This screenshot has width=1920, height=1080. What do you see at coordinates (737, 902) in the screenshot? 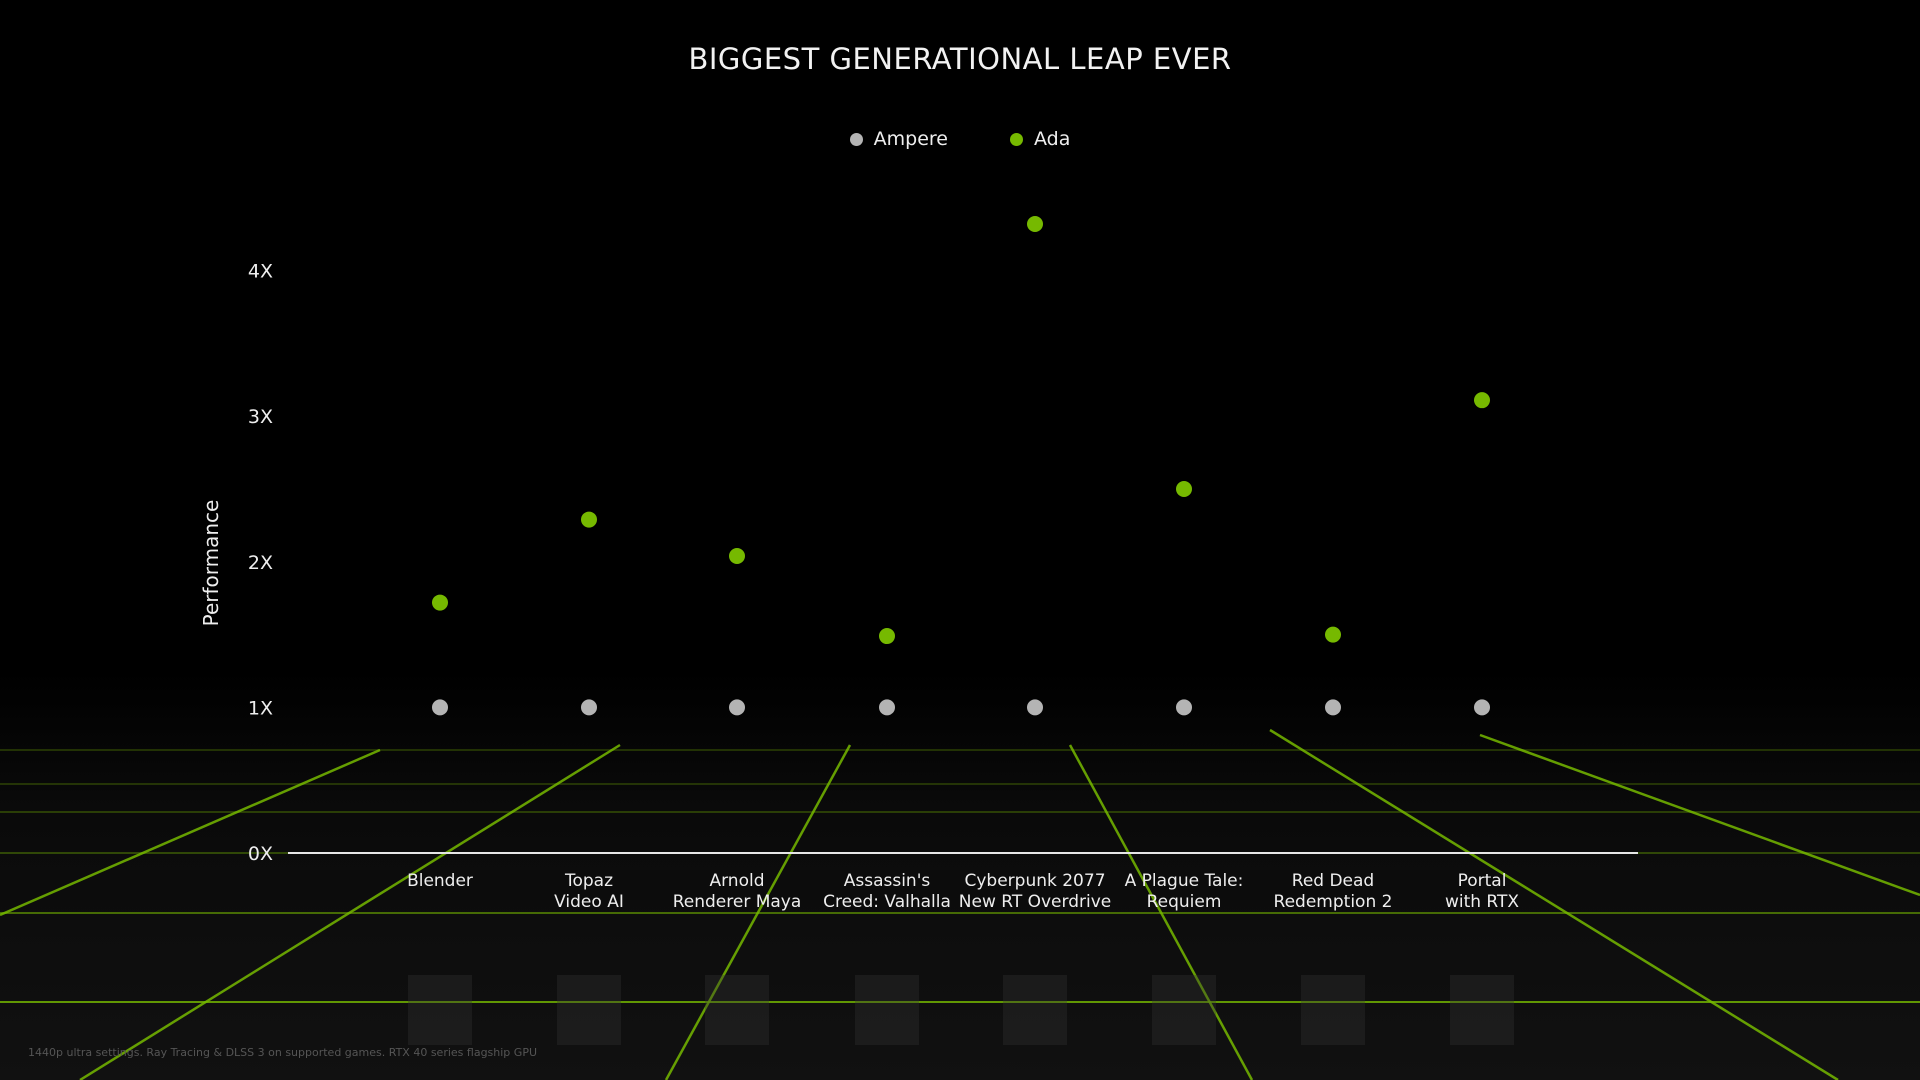
I see `x-tick-label: Renderer Maya` at bounding box center [737, 902].